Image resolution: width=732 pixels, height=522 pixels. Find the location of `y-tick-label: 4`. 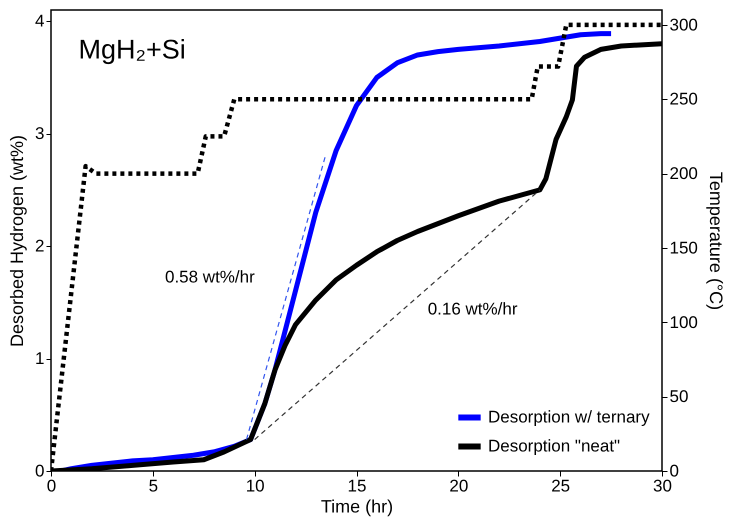

y-tick-label: 4 is located at coordinates (39, 21).